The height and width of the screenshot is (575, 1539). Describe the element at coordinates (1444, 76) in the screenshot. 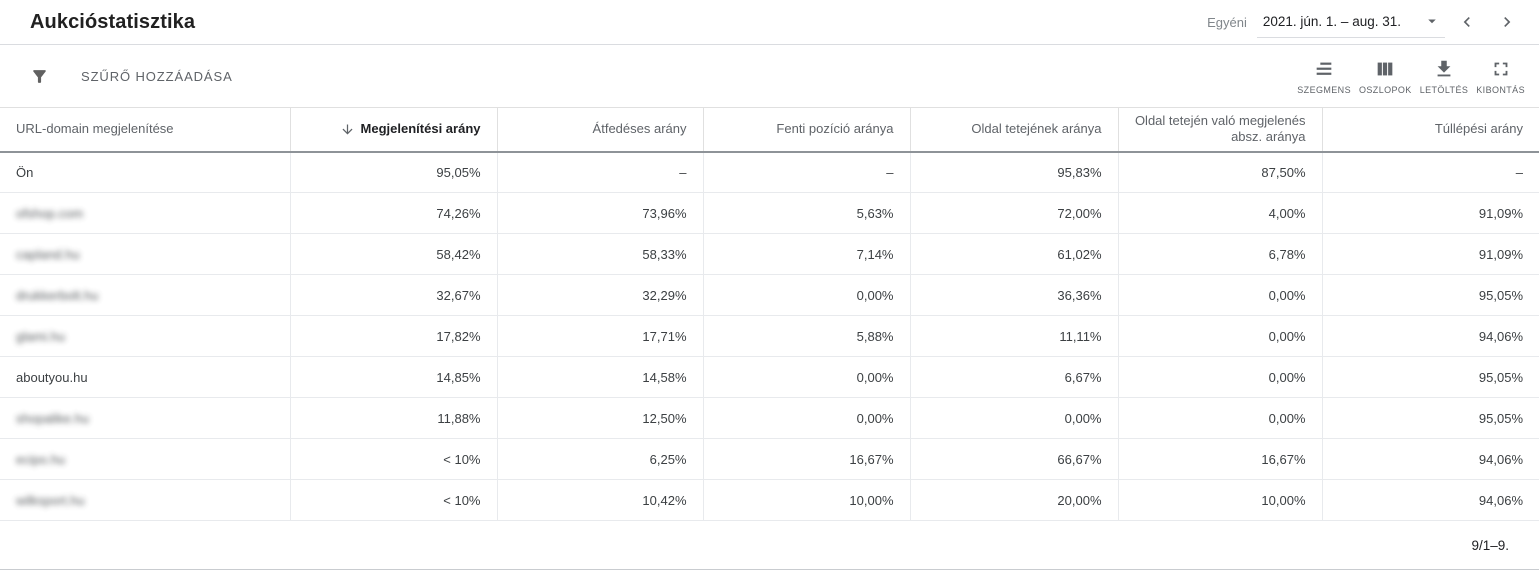

I see `download-button: LETÖLTÉS` at that location.